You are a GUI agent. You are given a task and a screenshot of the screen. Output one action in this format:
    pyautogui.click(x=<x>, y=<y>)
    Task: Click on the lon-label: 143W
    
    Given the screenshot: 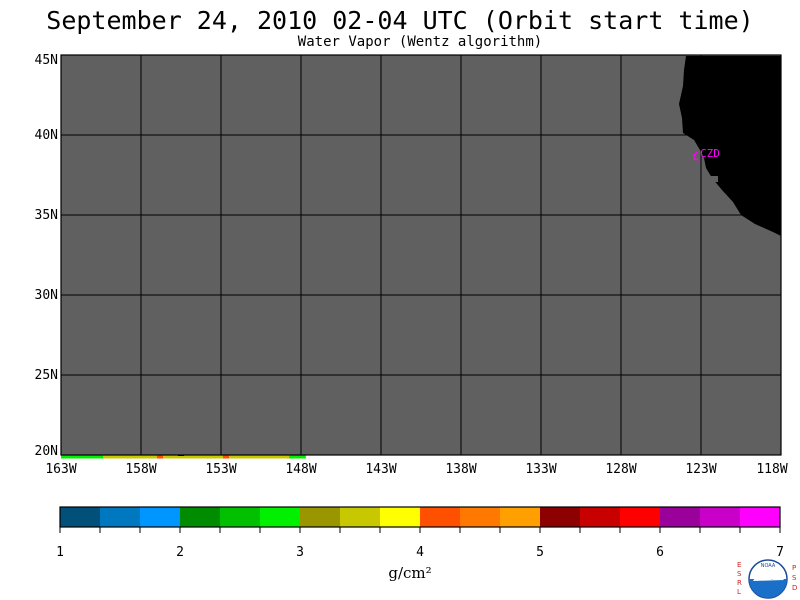 What is the action you would take?
    pyautogui.click(x=381, y=469)
    